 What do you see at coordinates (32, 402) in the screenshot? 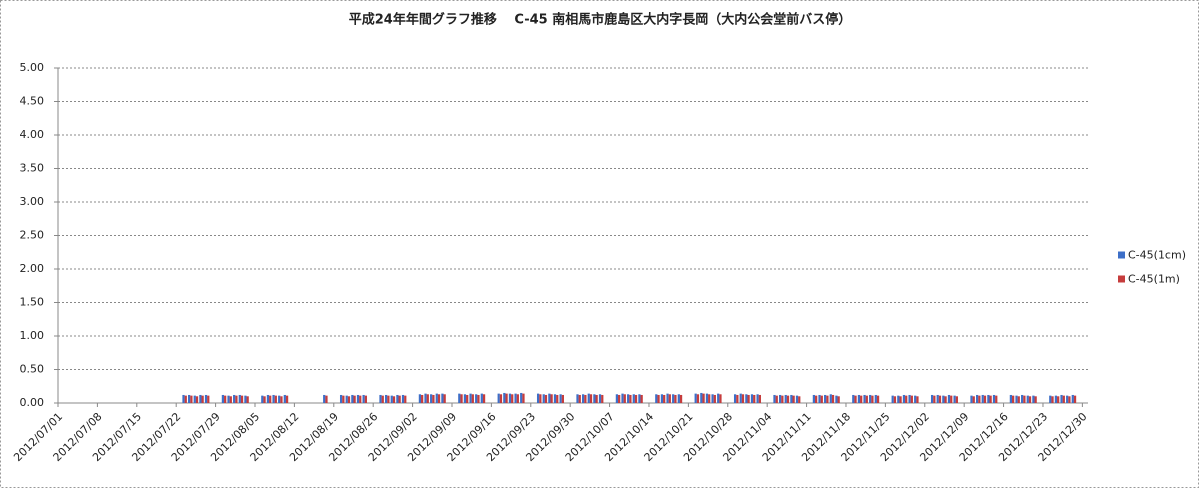
I see `y-tick-label: 0.00` at bounding box center [32, 402].